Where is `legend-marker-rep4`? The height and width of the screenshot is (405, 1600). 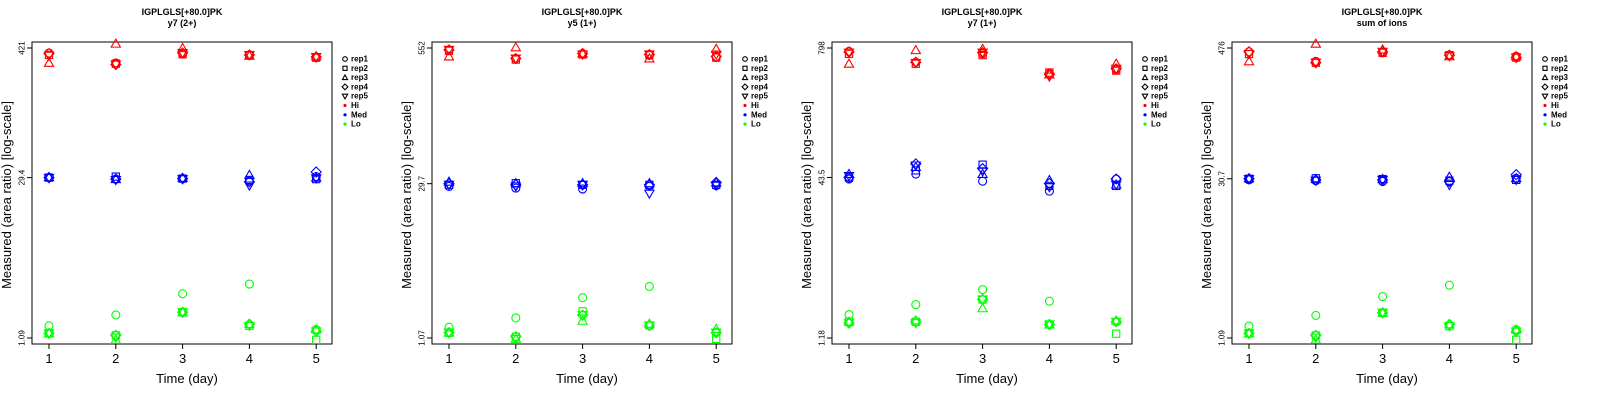 legend-marker-rep4 is located at coordinates (345, 87).